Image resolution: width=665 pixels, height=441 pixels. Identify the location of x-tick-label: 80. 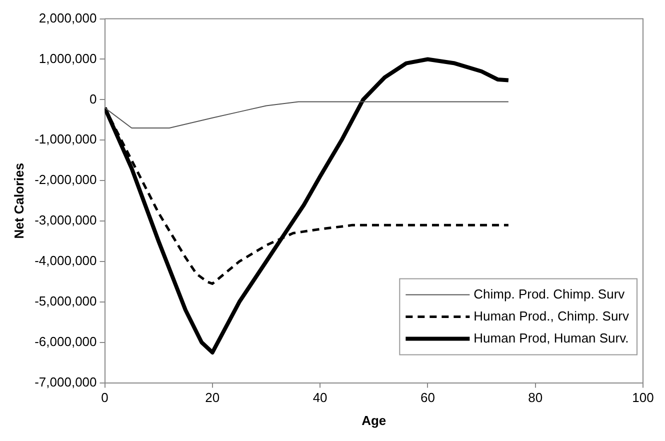
(535, 398).